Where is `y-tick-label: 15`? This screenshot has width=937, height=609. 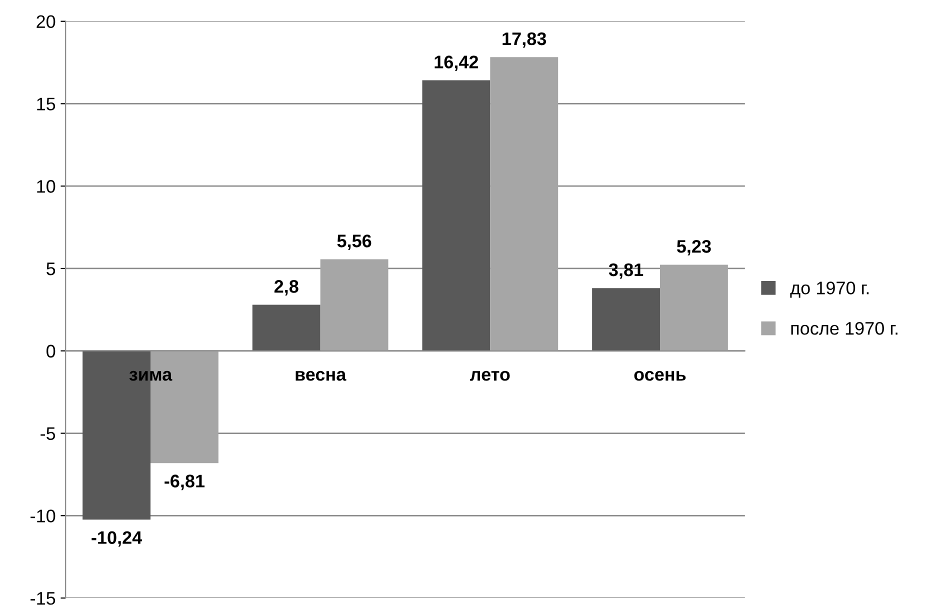
y-tick-label: 15 is located at coordinates (46, 104).